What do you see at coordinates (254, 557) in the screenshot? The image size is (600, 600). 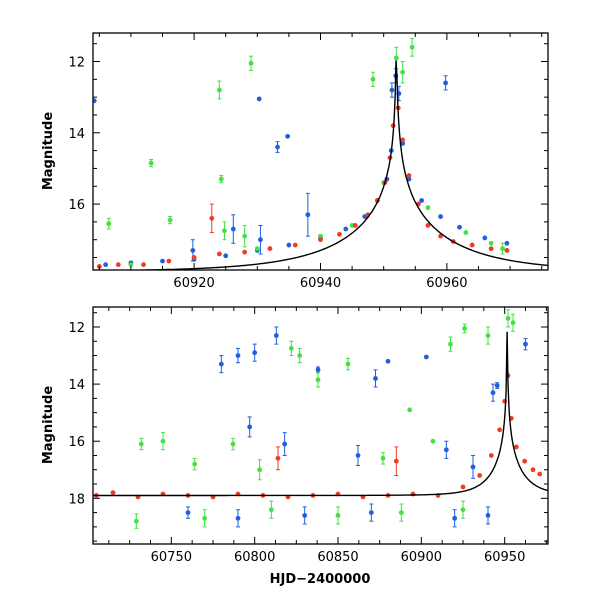 I see `x-tick-label: 60800` at bounding box center [254, 557].